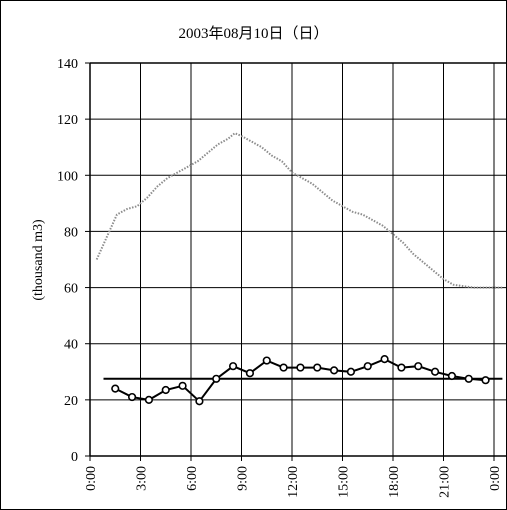 Image resolution: width=507 pixels, height=510 pixels. Describe the element at coordinates (253, 34) in the screenshot. I see `chart-title: 2003年08月10日（日）` at that location.